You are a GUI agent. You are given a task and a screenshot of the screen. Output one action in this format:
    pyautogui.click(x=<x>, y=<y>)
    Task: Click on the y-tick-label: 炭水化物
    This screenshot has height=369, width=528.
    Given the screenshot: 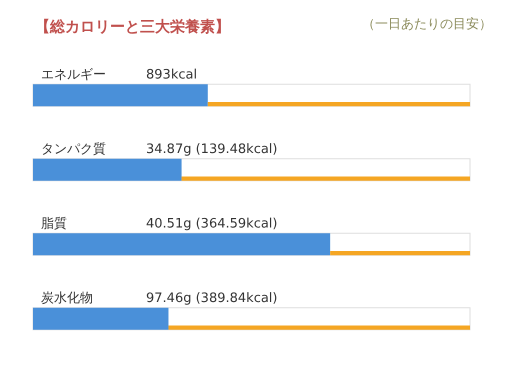 What is the action you would take?
    pyautogui.click(x=67, y=298)
    